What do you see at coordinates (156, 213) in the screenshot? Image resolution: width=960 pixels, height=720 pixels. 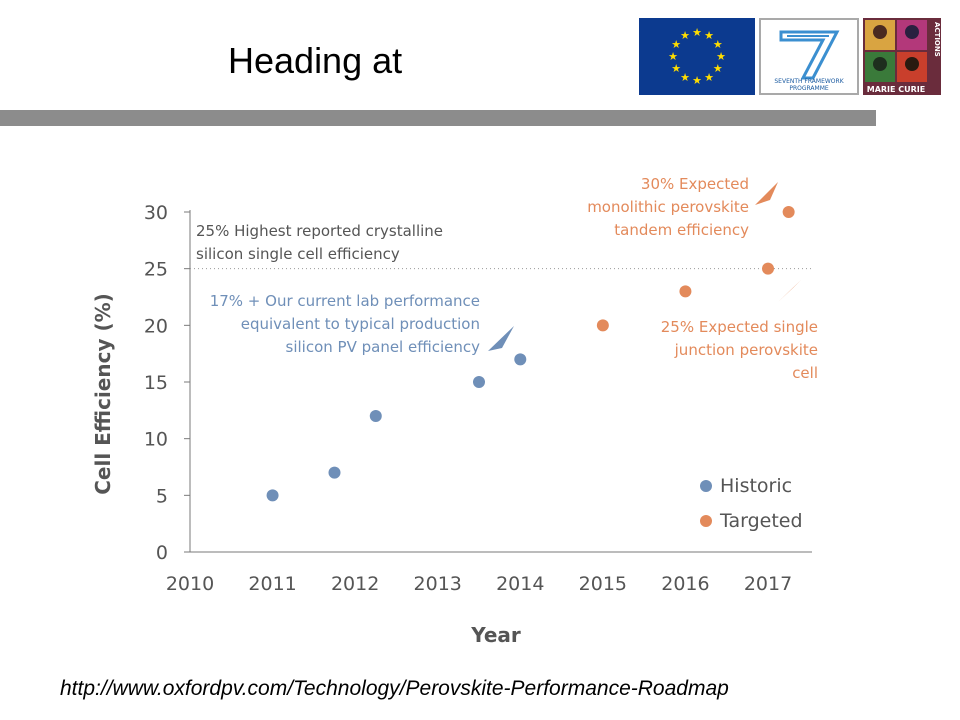 I see `y-tick-label: 30` at bounding box center [156, 213].